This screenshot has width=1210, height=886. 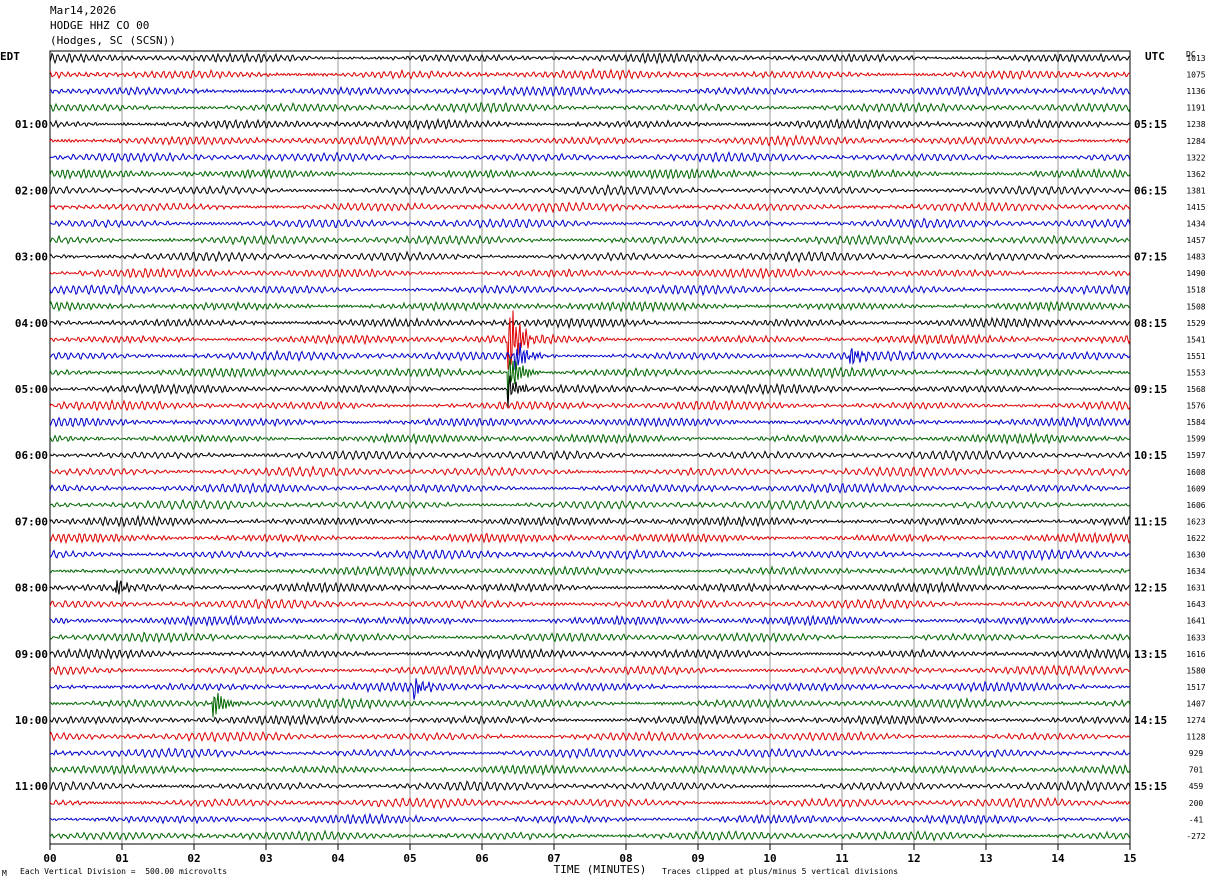 I want to click on dc-offset-label: 1362, so click(x=1195, y=174).